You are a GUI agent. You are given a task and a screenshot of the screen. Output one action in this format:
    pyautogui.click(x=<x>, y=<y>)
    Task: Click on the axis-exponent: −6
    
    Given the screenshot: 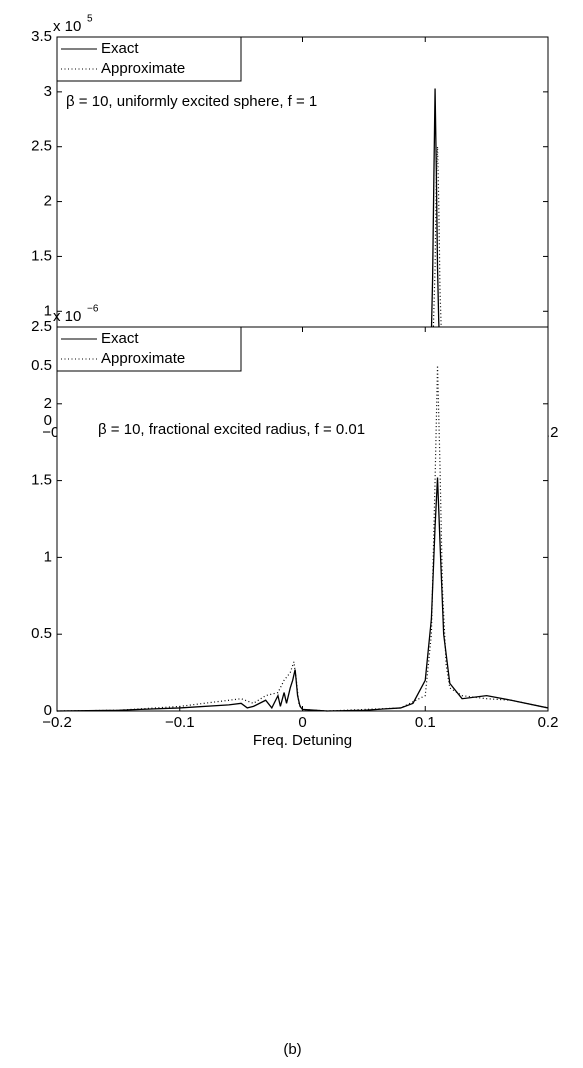 What is the action you would take?
    pyautogui.click(x=93, y=309)
    